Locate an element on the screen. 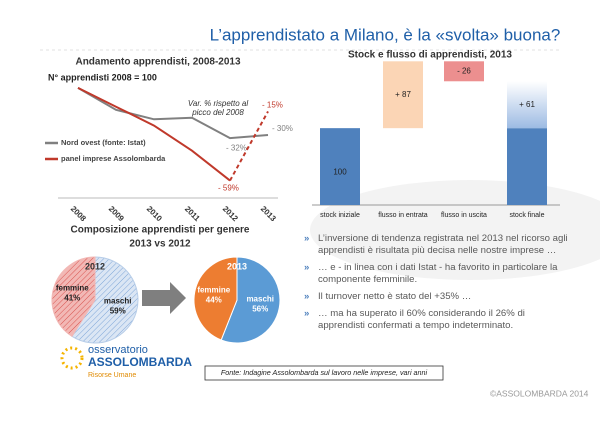  data-label: - 26 is located at coordinates (464, 70).